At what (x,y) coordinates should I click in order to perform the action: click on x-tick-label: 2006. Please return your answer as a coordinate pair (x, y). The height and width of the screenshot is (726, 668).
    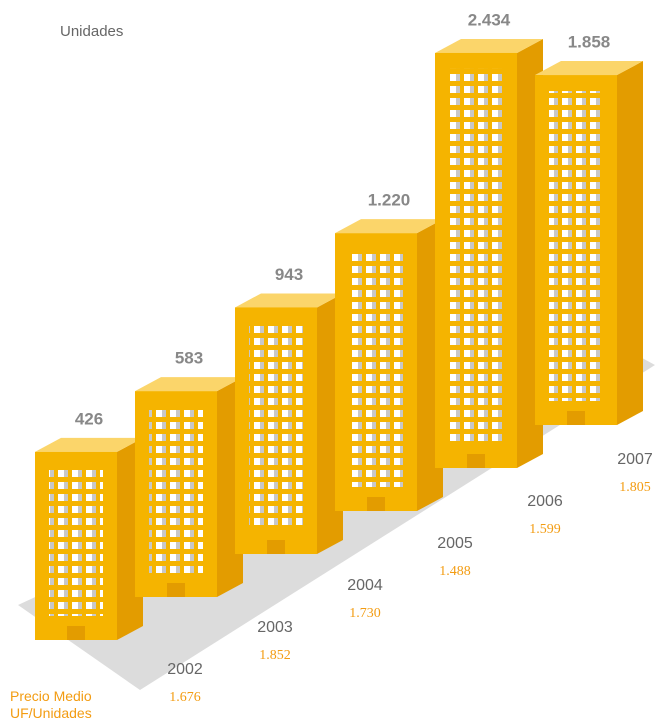
    Looking at the image, I should click on (545, 501).